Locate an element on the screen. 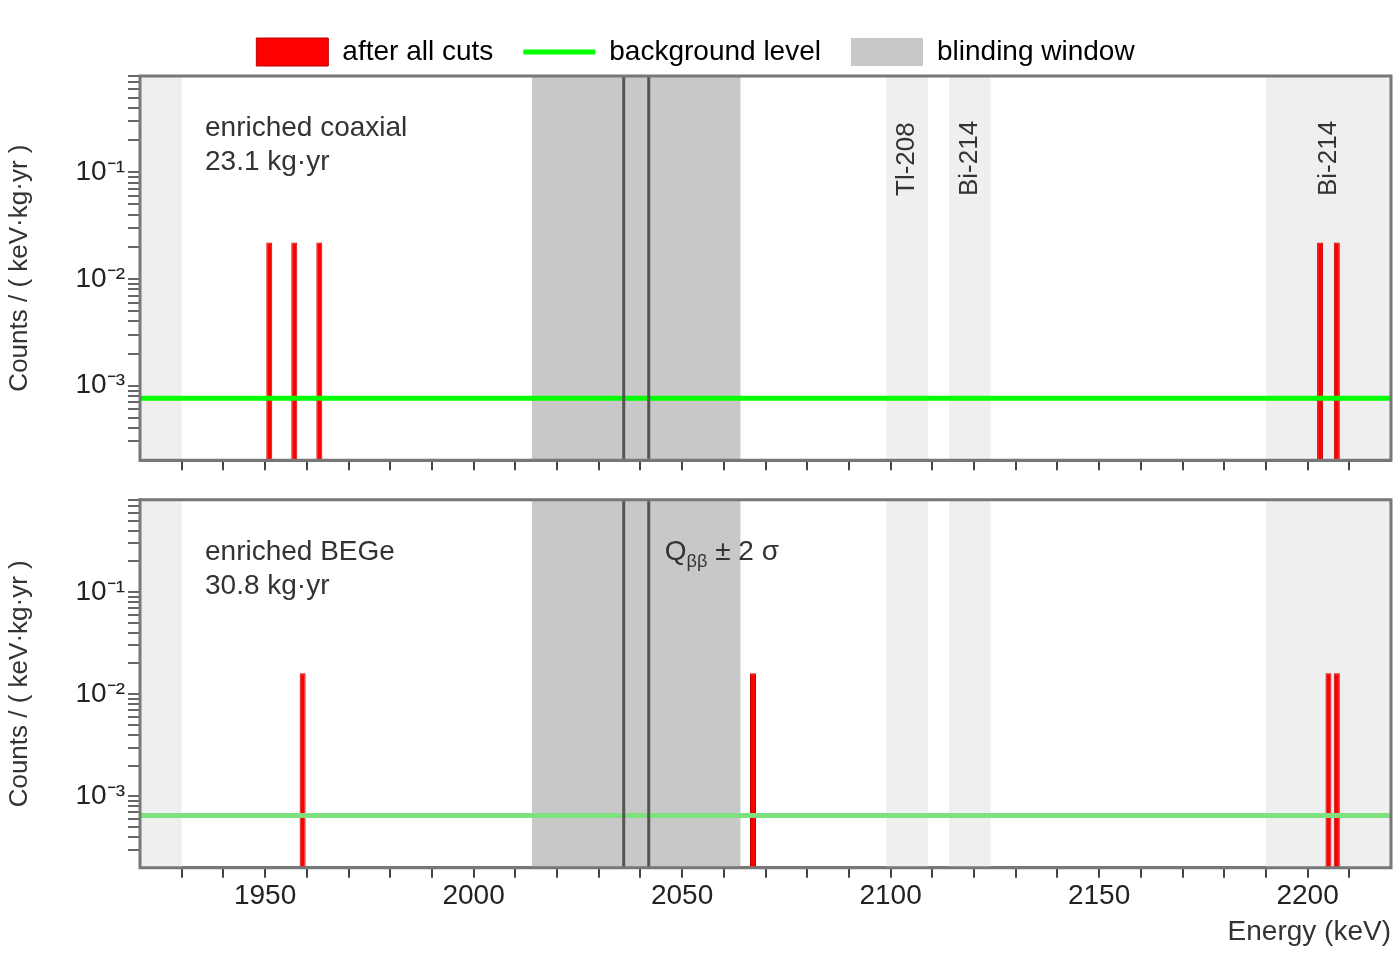 The height and width of the screenshot is (953, 1393). legend-label: blinding window is located at coordinates (1036, 50).